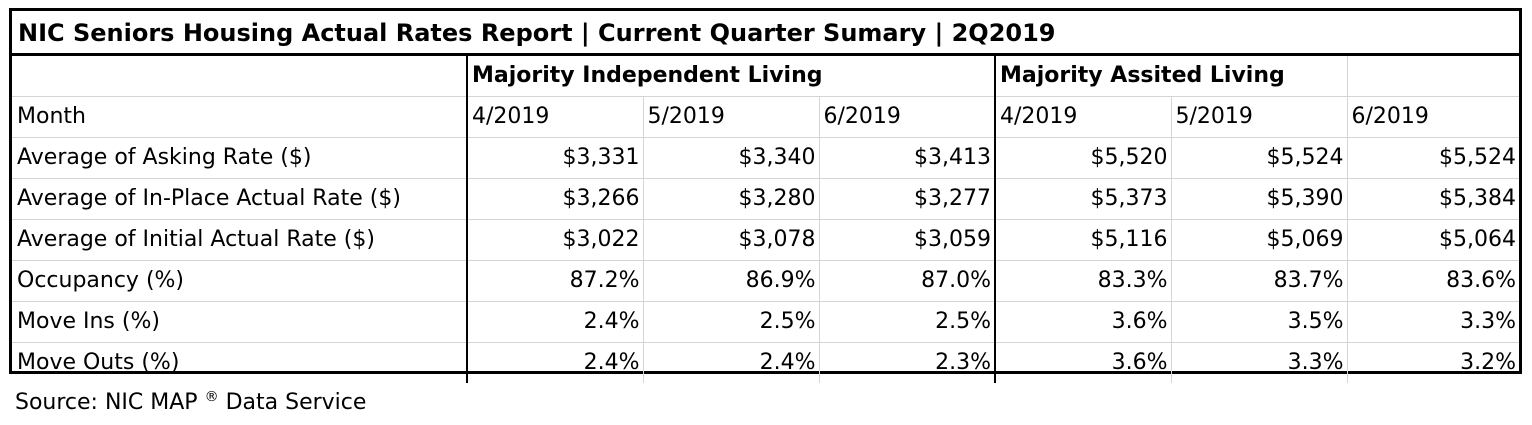 The width and height of the screenshot is (1532, 425). I want to click on table-cell: 83.7%, so click(1259, 281).